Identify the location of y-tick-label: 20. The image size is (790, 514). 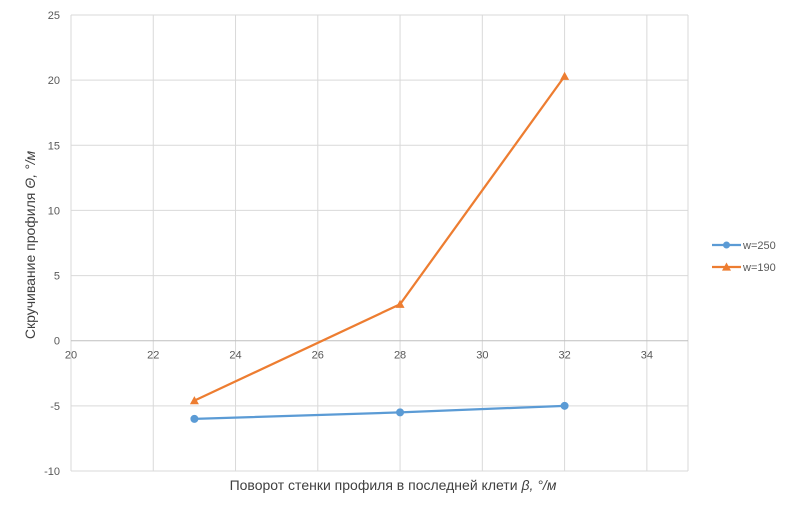
(54, 81).